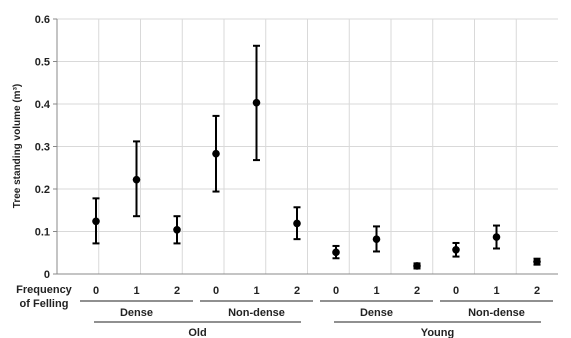  What do you see at coordinates (44, 304) in the screenshot?
I see `x-row-label-line2: of Felling` at bounding box center [44, 304].